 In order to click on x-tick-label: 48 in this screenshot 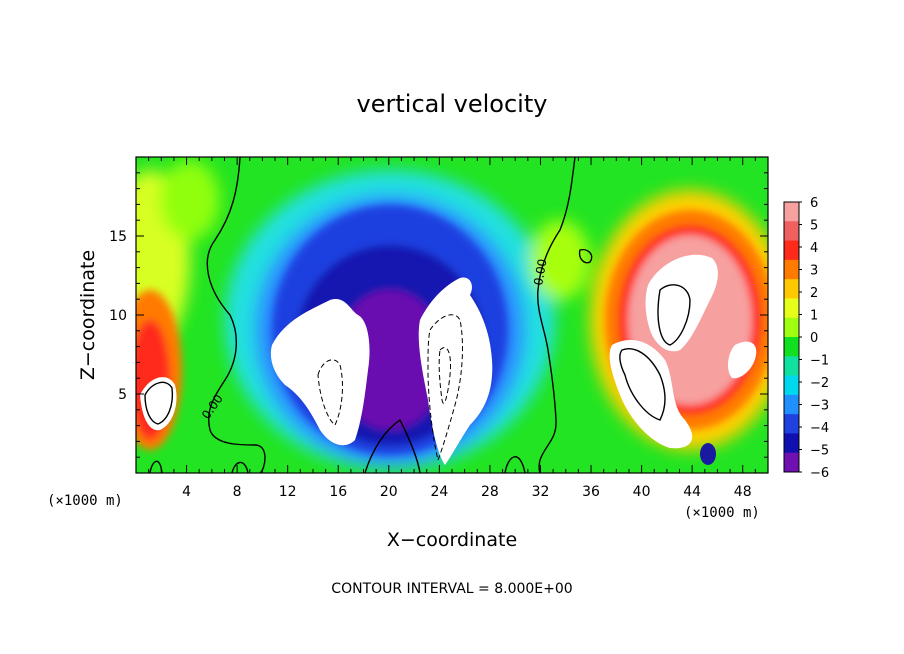, I will do `click(743, 492)`.